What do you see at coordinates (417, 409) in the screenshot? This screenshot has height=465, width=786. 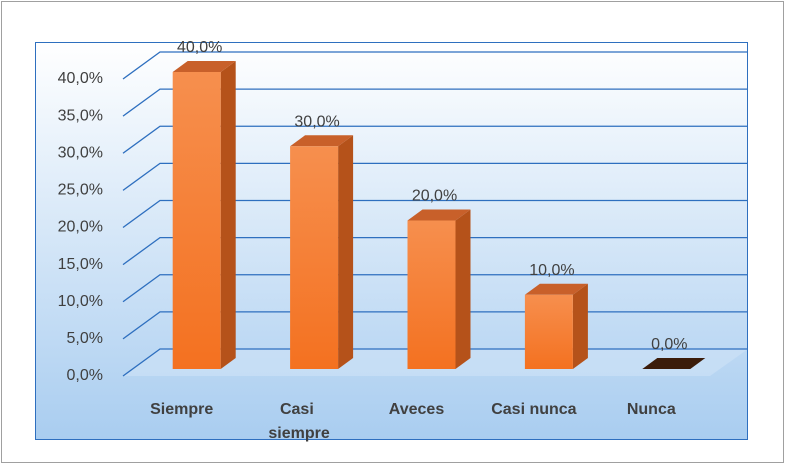 I see `x-tick-label: Aveces` at bounding box center [417, 409].